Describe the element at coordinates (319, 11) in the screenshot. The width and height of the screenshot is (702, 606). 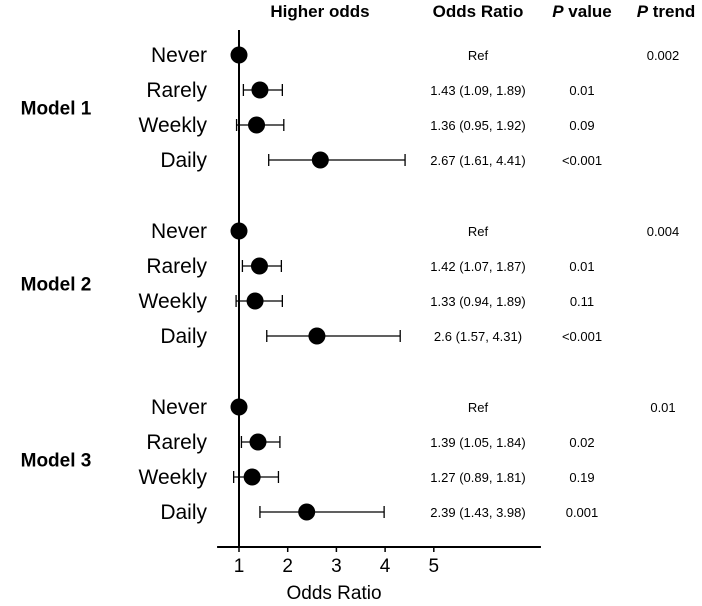
I see `header-higher-odds: Higher odds` at that location.